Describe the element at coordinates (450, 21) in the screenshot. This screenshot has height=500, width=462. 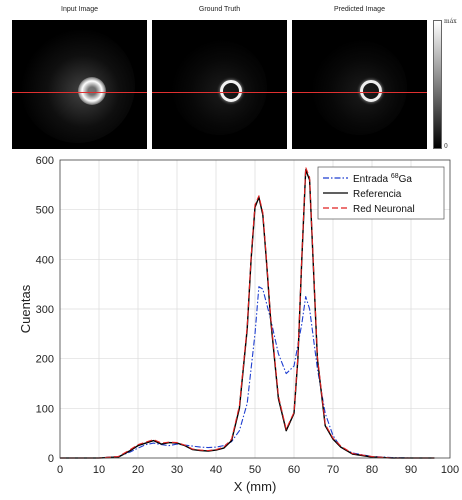
I see `colorbar-max-label: máx` at that location.